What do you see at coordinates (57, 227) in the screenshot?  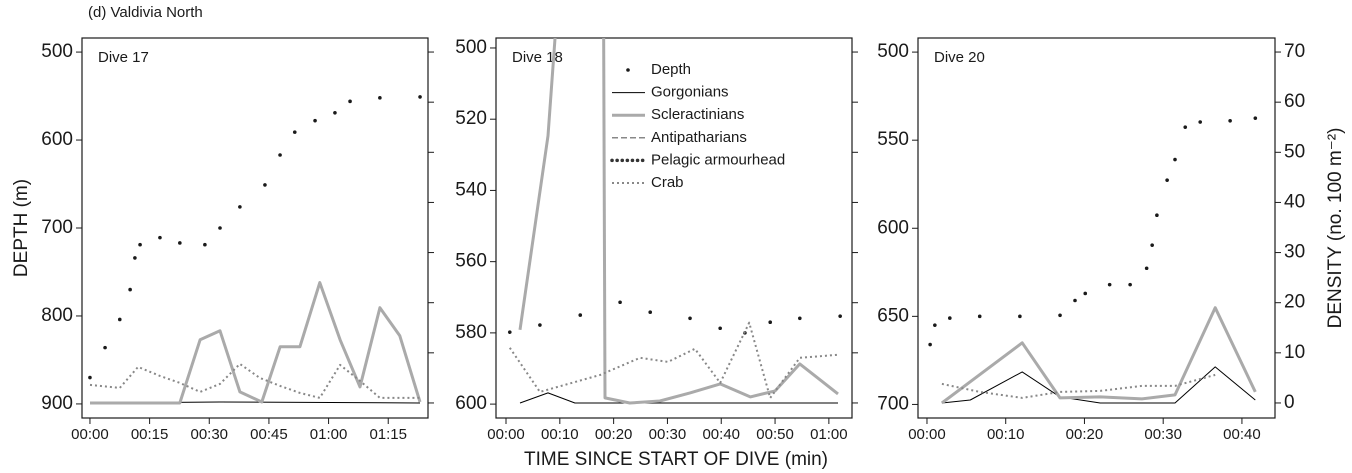 I see `y-tick-label: 700` at bounding box center [57, 227].